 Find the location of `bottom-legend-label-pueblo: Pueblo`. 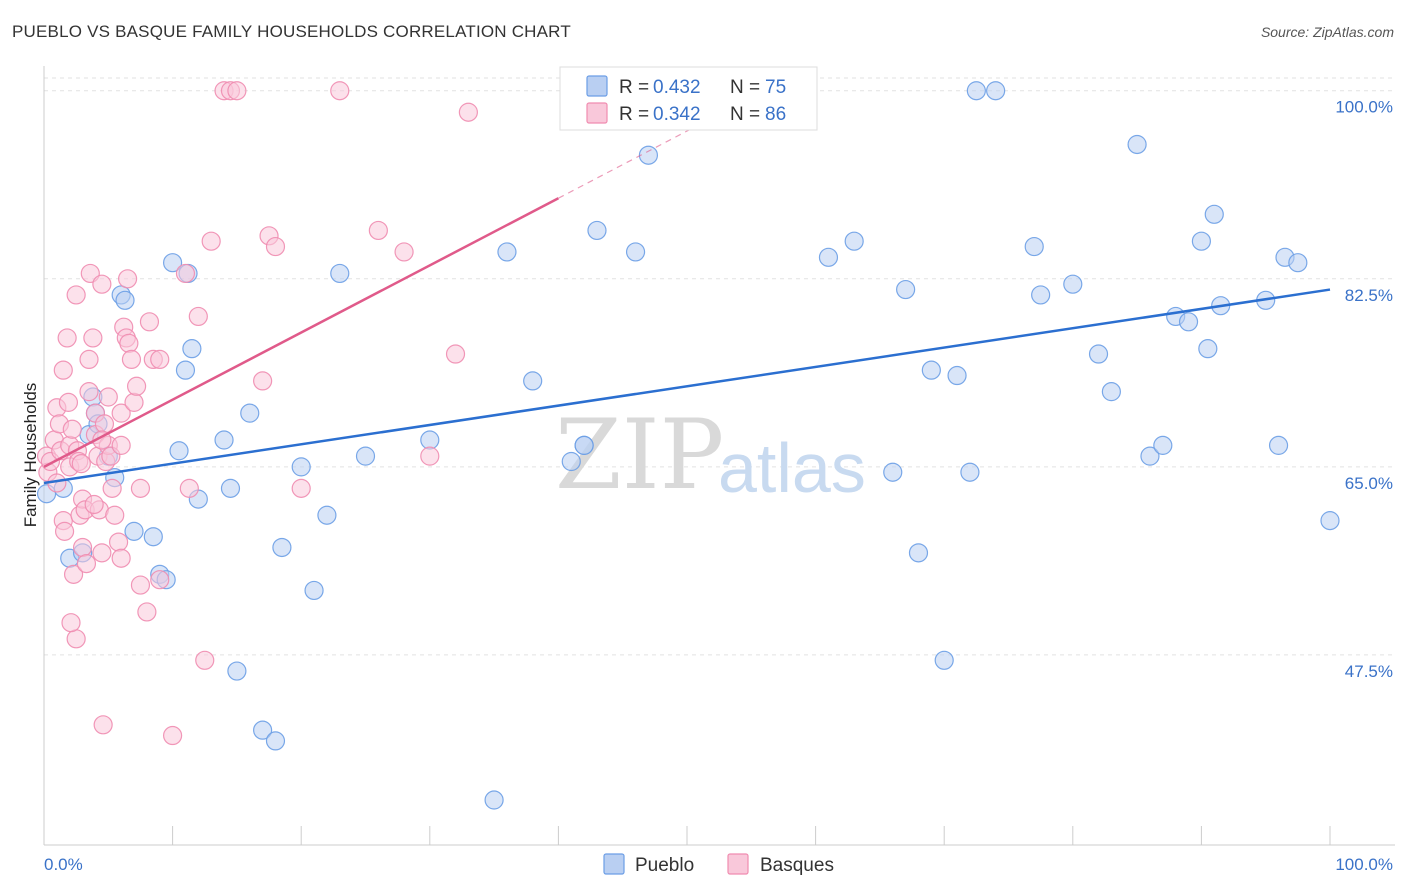

bottom-legend-label-pueblo: Pueblo is located at coordinates (664, 865).